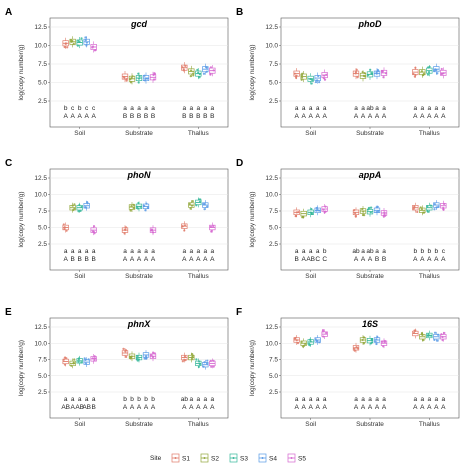 Image resolution: width=474 pixels, height=474 pixels. Describe the element at coordinates (370, 133) in the screenshot. I see `x-tick-label: Substrate` at that location.